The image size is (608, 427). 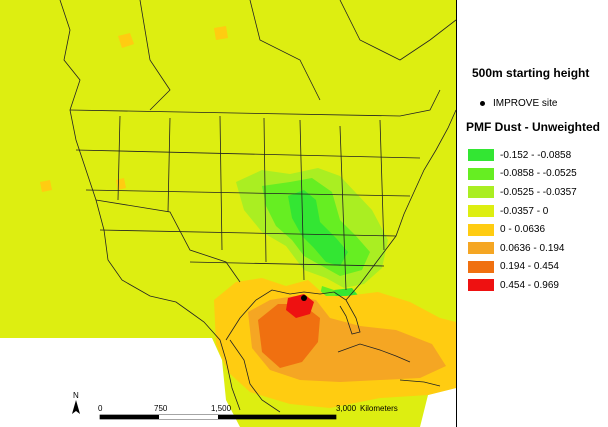 I want to click on scale-bar: 0 750 1,500 3,000 Kilometers, so click(x=248, y=412).